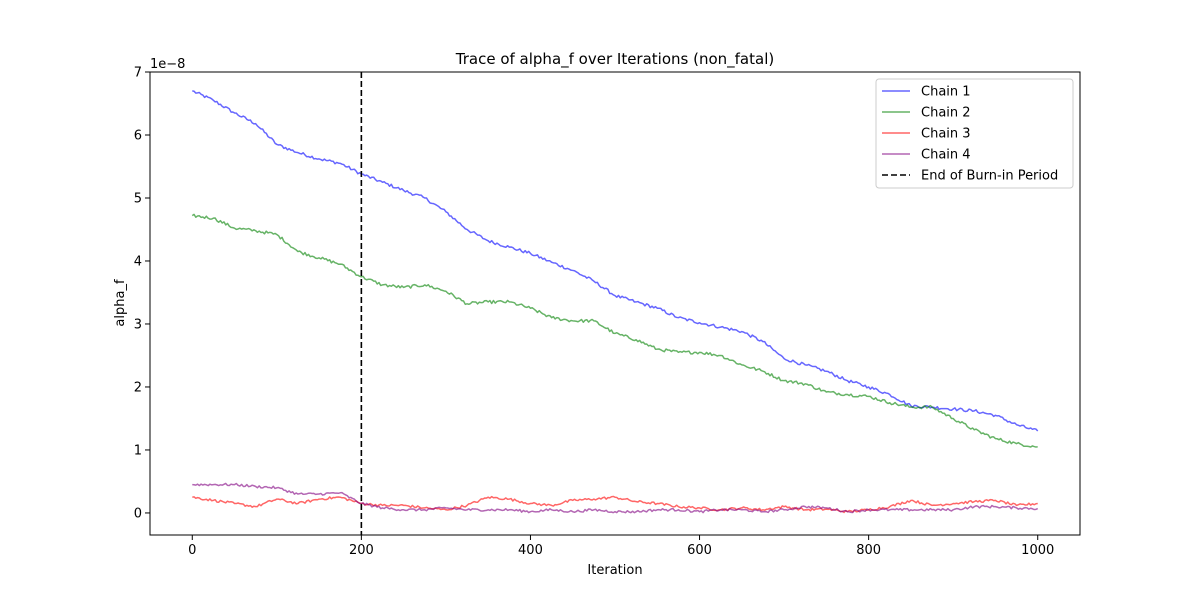 The image size is (1200, 600). Describe the element at coordinates (946, 113) in the screenshot. I see `legend-label-2: Chain 2` at that location.